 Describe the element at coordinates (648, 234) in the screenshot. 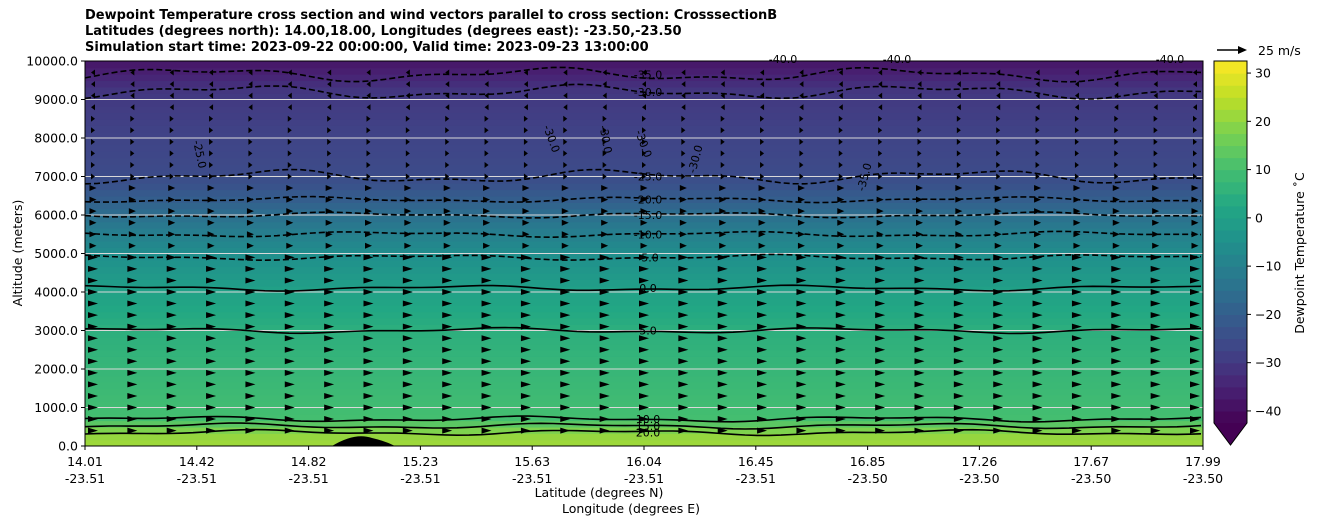

I see `contour-label: -10.0` at that location.